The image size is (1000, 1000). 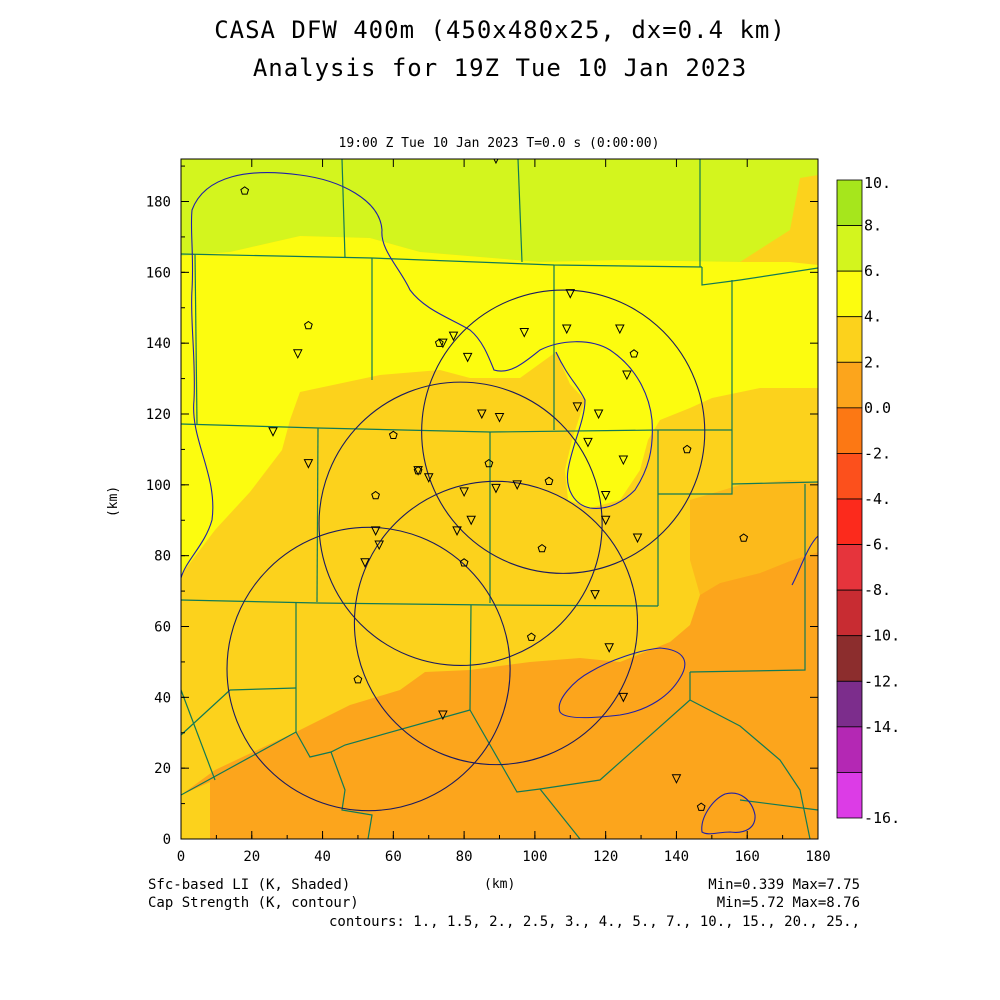 I want to click on colorbar-label: -12., so click(x=882, y=681).